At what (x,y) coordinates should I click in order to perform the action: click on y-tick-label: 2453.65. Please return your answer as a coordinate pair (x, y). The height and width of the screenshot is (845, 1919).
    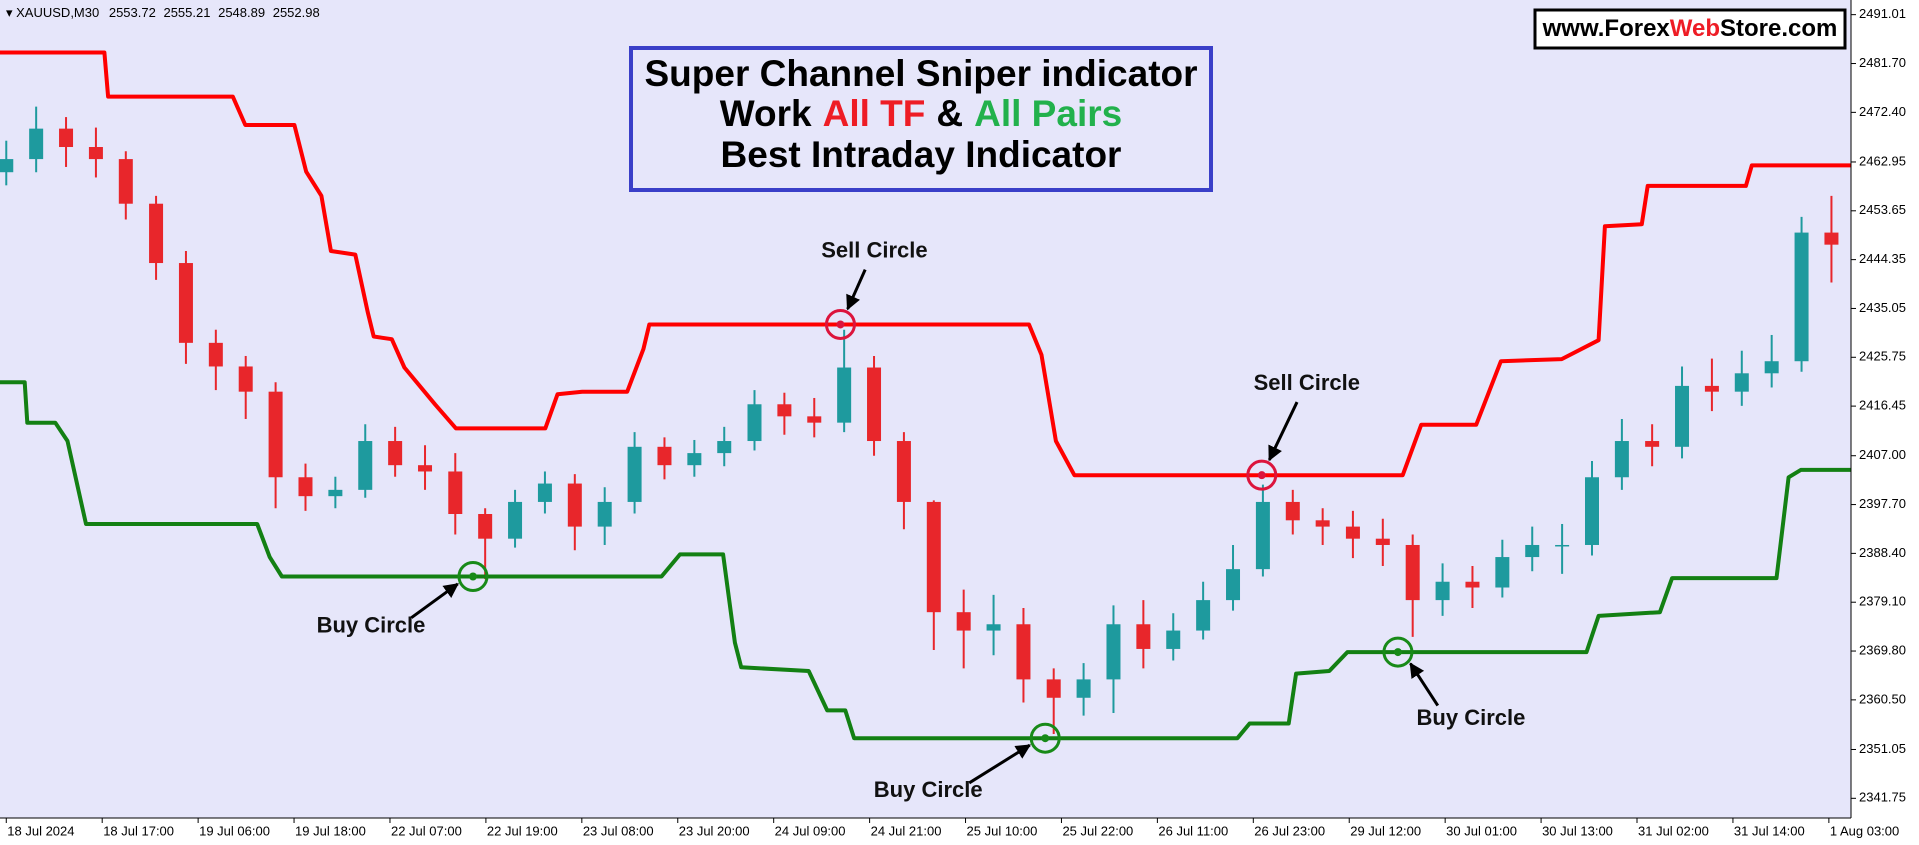
    Looking at the image, I should click on (1882, 209).